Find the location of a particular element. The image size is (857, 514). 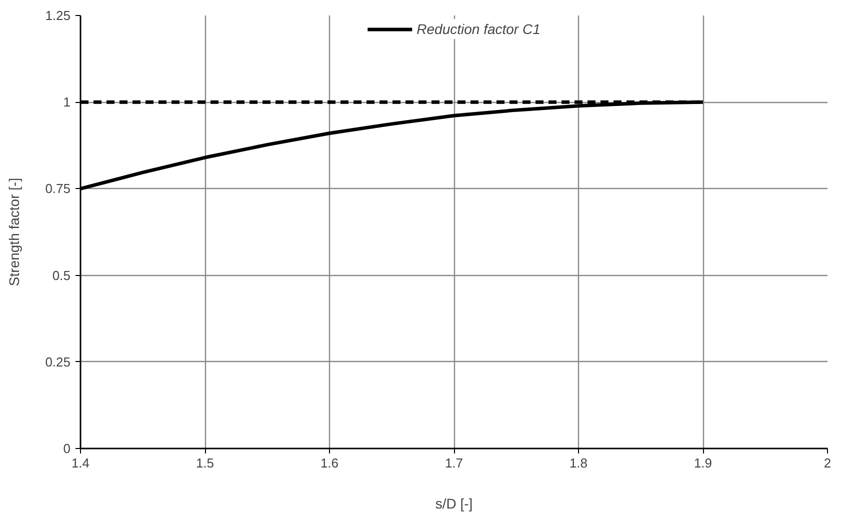

y-tick-label: 0.5 is located at coordinates (61, 275).